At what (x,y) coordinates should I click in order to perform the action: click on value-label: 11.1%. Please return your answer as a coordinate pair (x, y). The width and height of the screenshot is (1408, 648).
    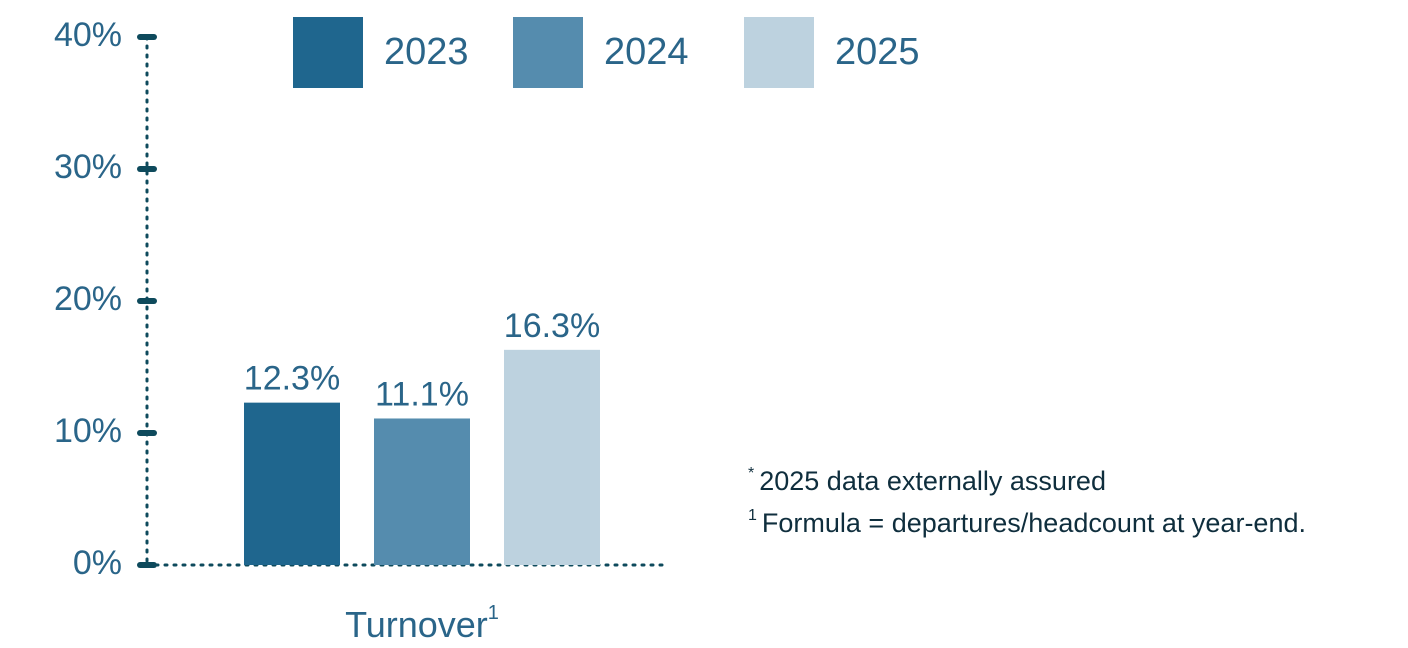
    Looking at the image, I should click on (422, 394).